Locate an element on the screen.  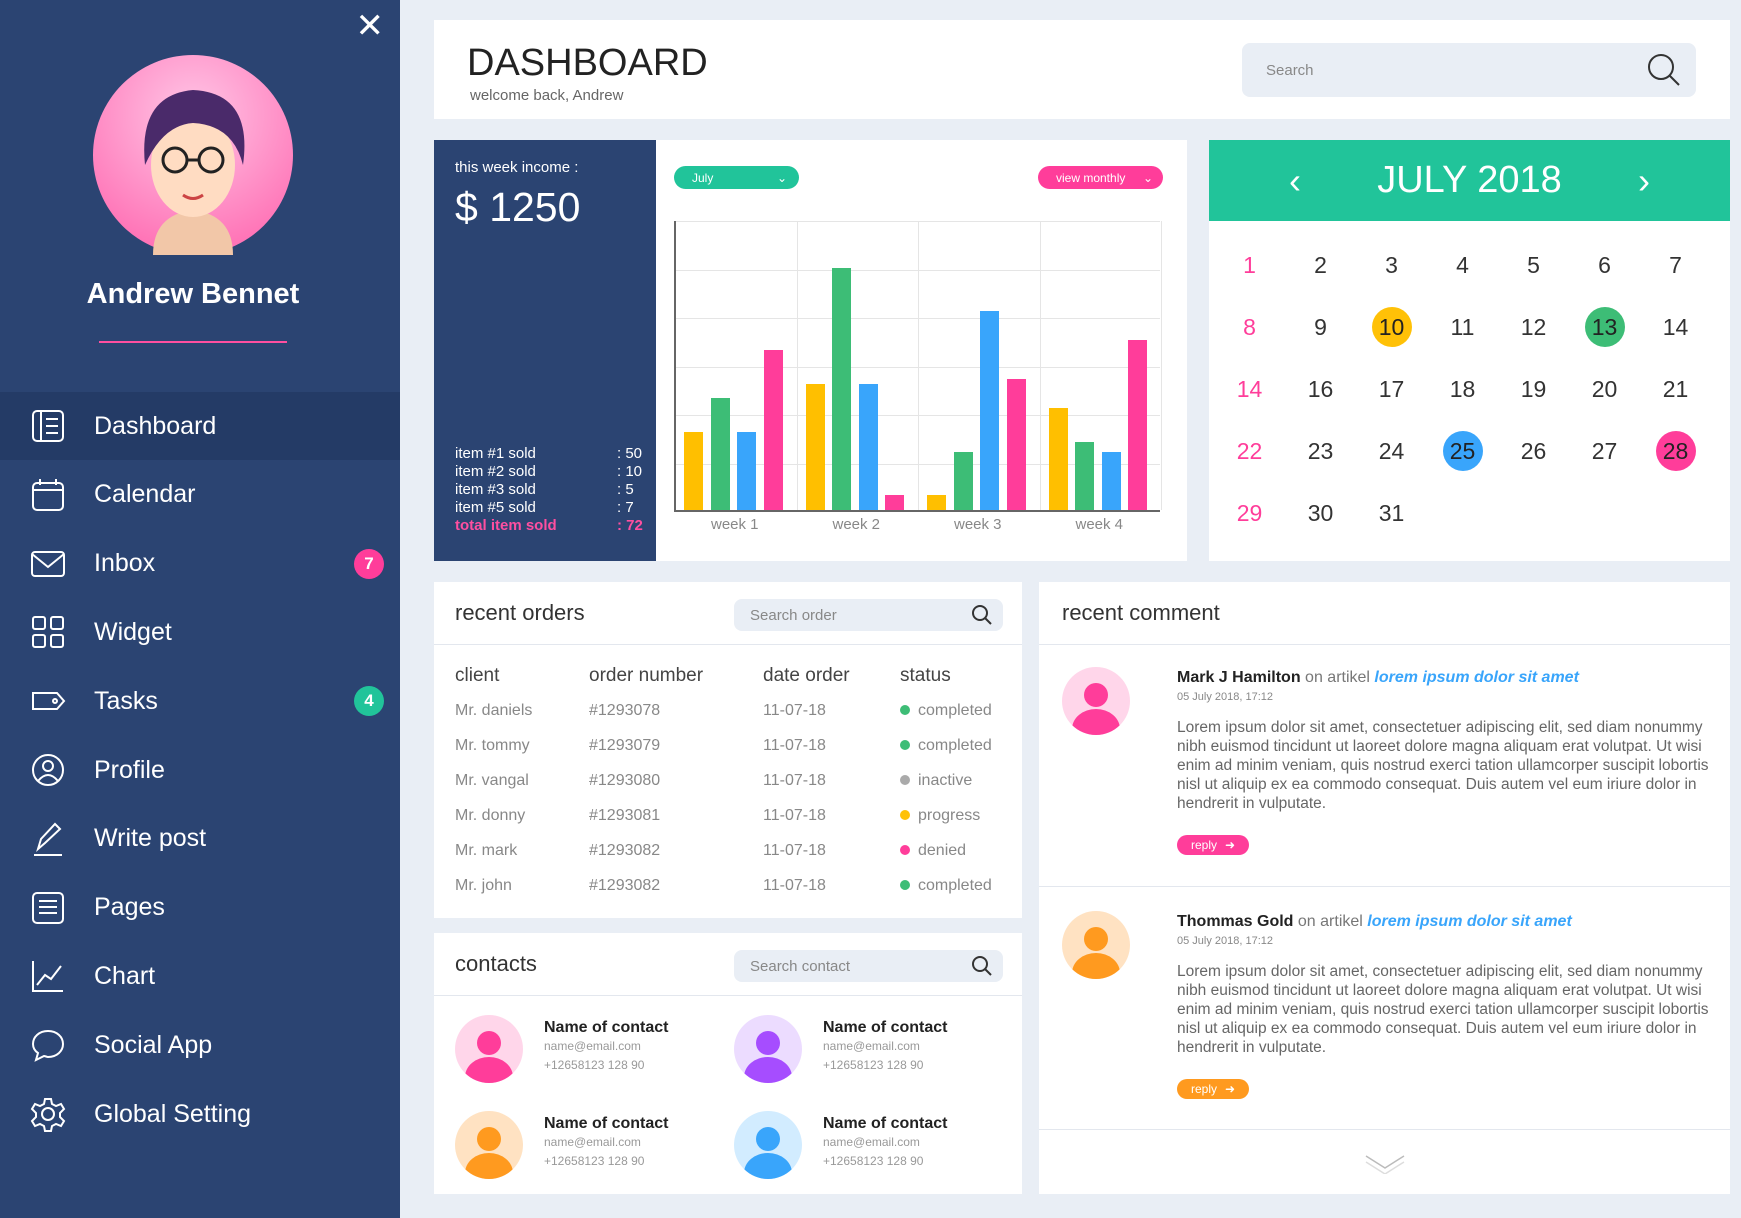
calendar-day: 24 is located at coordinates (1391, 451).